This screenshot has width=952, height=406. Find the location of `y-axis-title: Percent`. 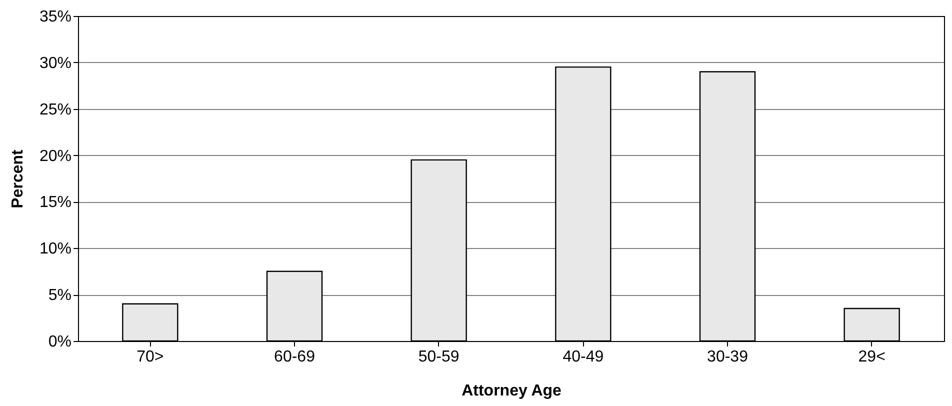

y-axis-title: Percent is located at coordinates (17, 178).